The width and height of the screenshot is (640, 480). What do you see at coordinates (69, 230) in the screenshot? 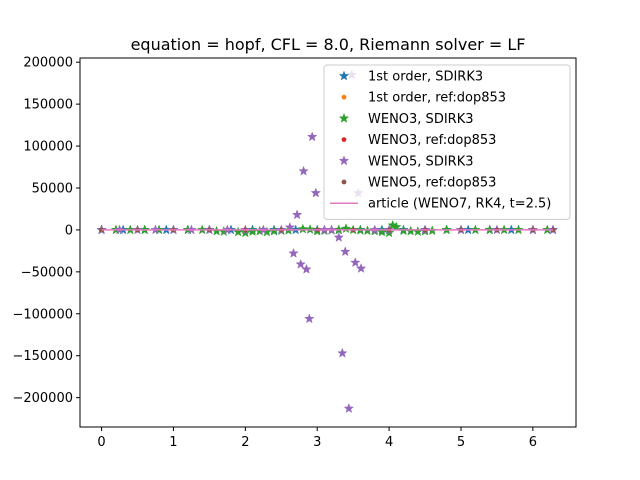
I see `y-tick-label: 0` at bounding box center [69, 230].